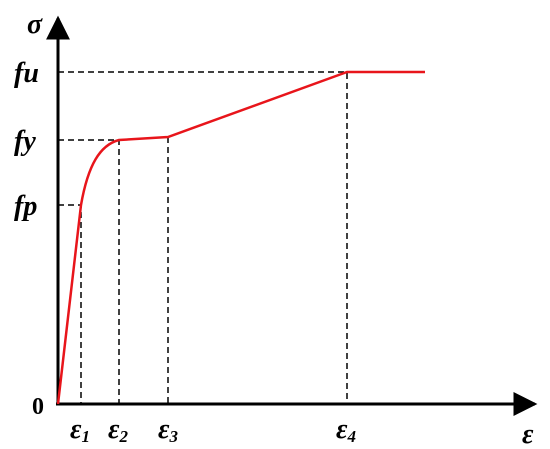 This screenshot has height=449, width=550. Describe the element at coordinates (26, 73) in the screenshot. I see `y-label: fu` at that location.